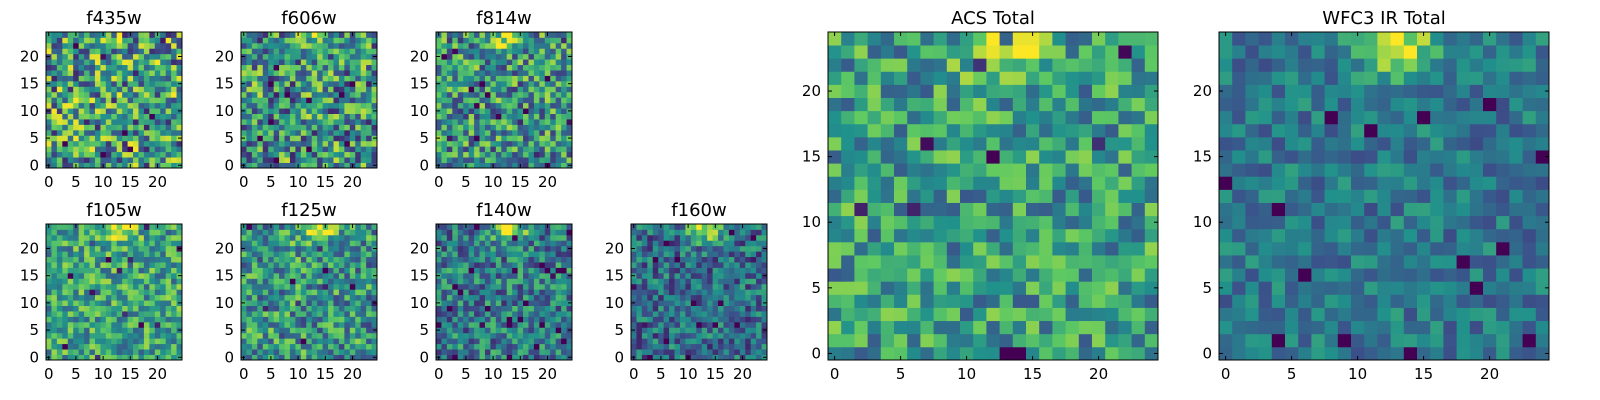 Image resolution: width=1600 pixels, height=400 pixels. Describe the element at coordinates (634, 374) in the screenshot. I see `x-tick-label: 0` at that location.